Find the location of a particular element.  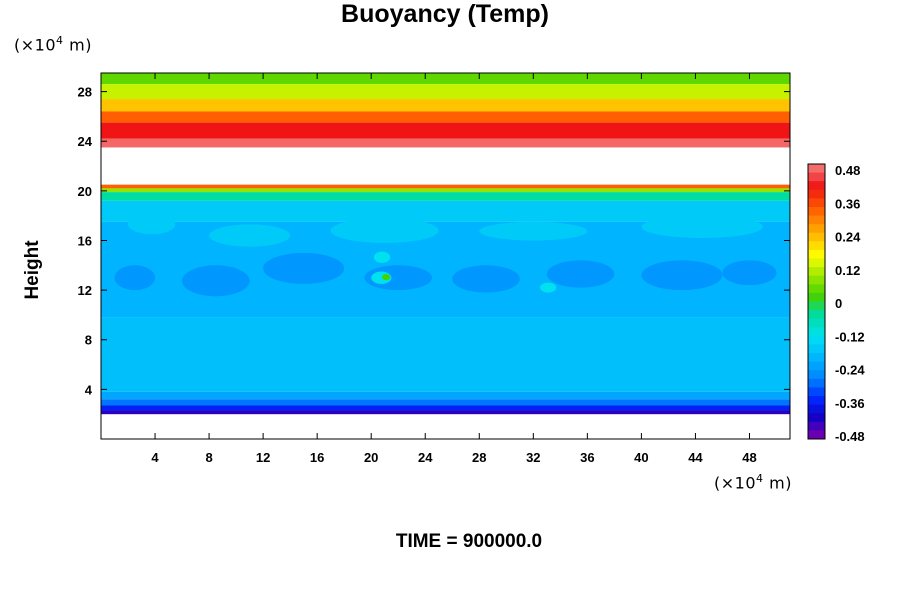

colorbar: 0.48 0.36 0.24 0.12 0 -0.12 -0.24 -0.36 -0.48 is located at coordinates (836, 303).